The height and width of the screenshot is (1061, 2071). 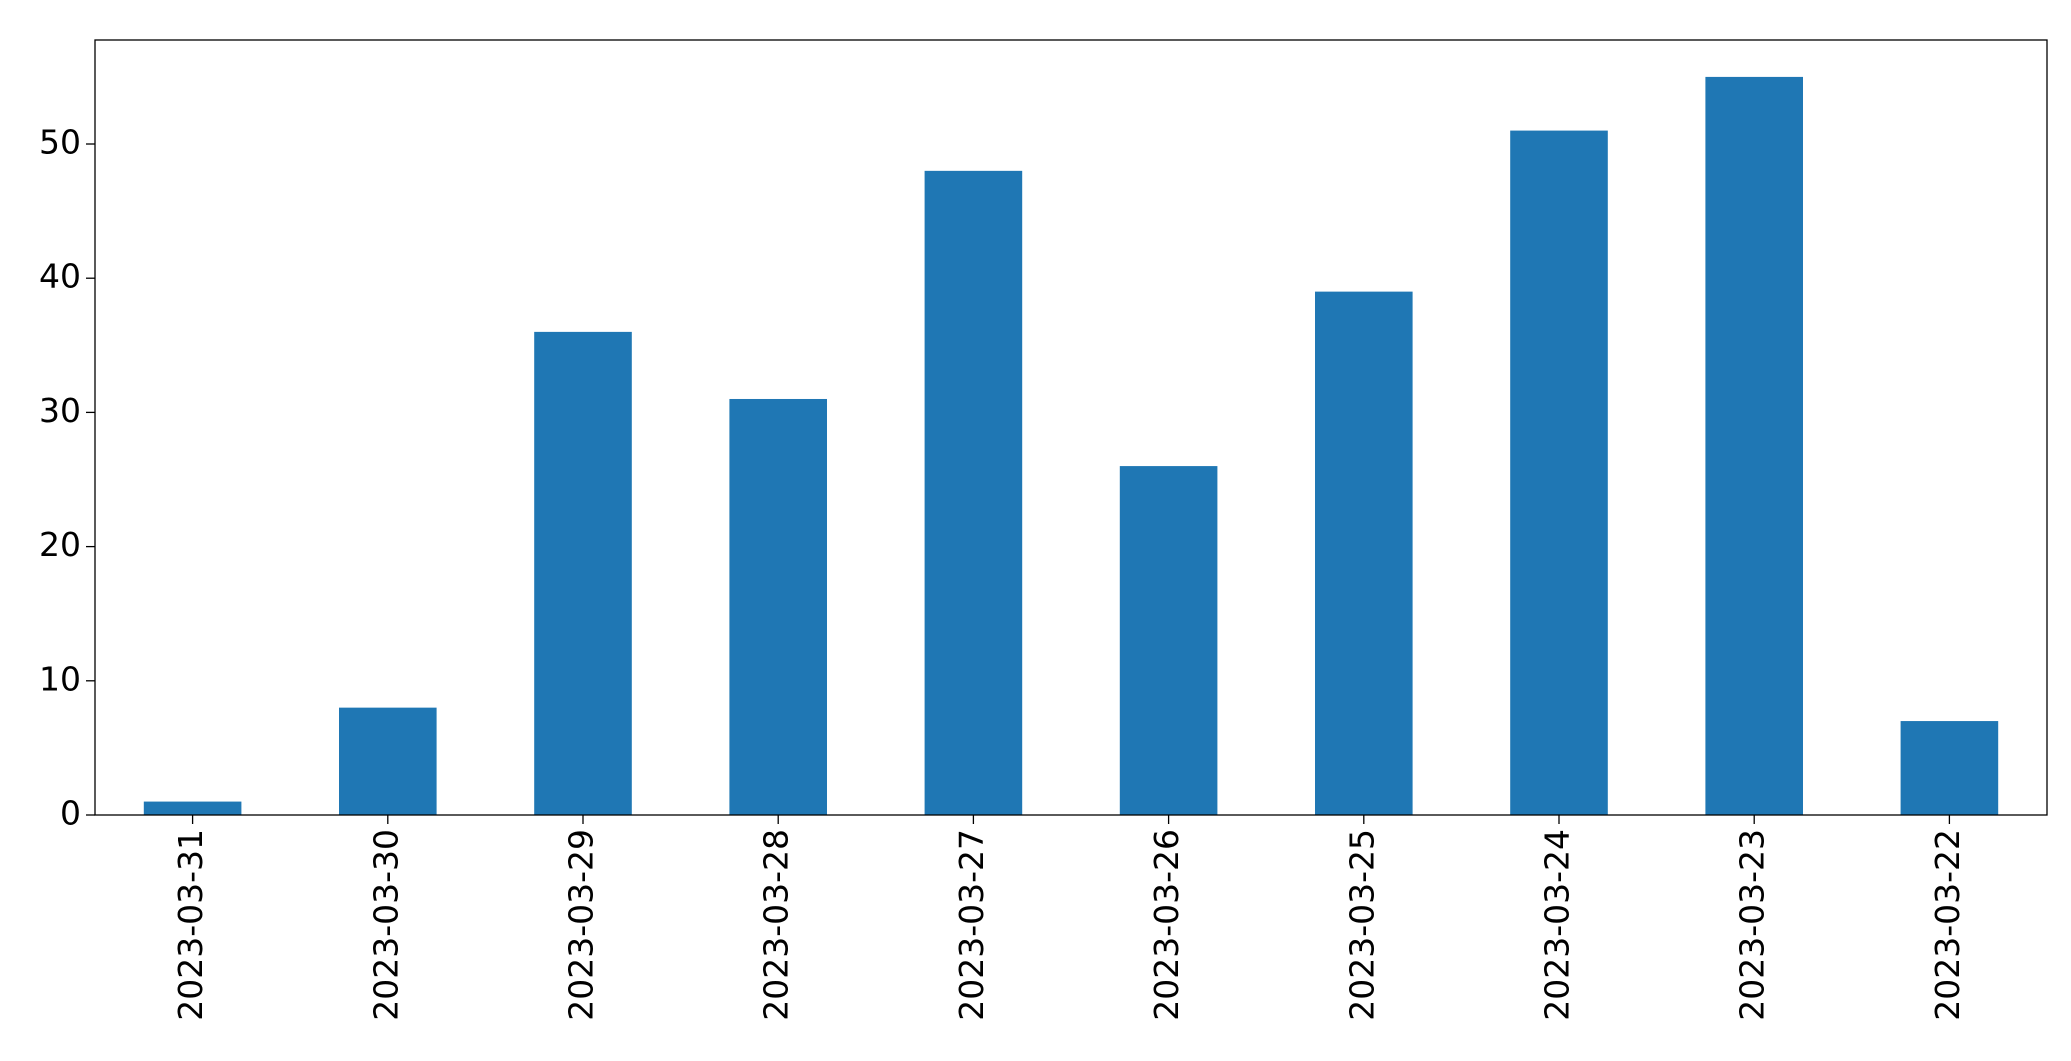 What do you see at coordinates (1947, 925) in the screenshot?
I see `x-tick-label: 2023-03-22` at bounding box center [1947, 925].